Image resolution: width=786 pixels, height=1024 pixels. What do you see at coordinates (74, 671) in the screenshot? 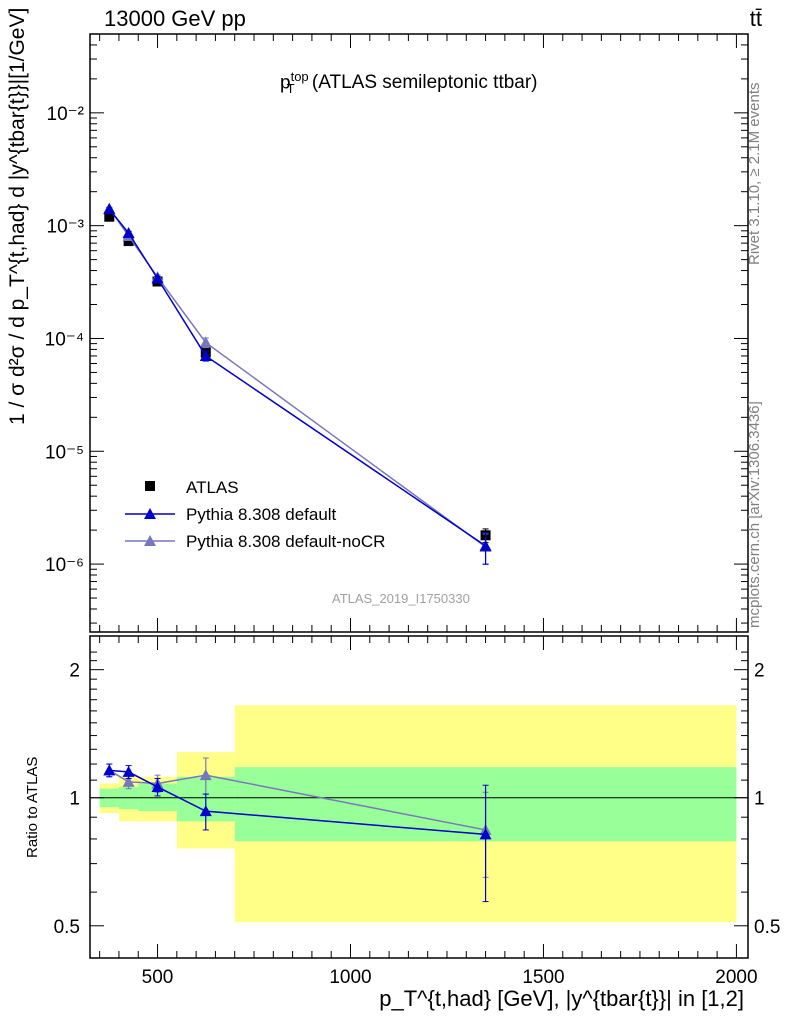
I see `ratio-y-tick-label-left: 2` at bounding box center [74, 671].